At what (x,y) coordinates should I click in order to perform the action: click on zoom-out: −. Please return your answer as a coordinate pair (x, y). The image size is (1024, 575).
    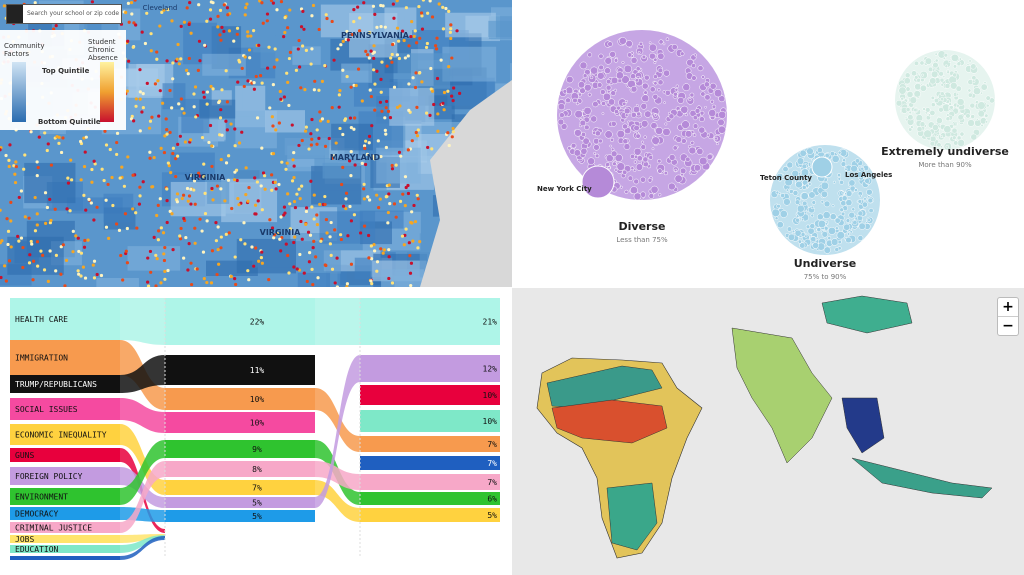
    Looking at the image, I should click on (1008, 326).